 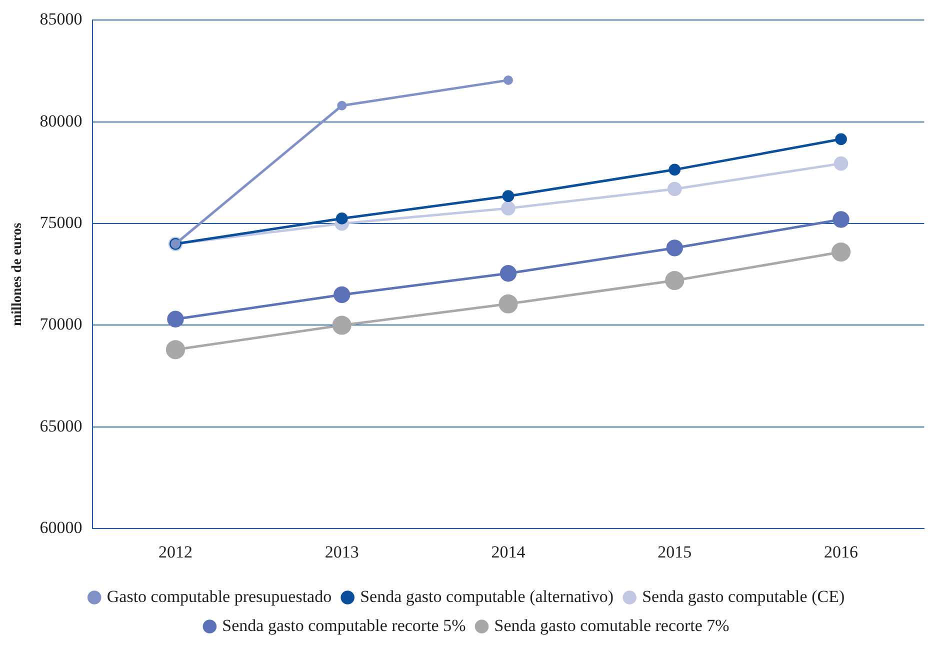 What do you see at coordinates (743, 596) in the screenshot?
I see `legend-label: Senda gasto computable (CE)` at bounding box center [743, 596].